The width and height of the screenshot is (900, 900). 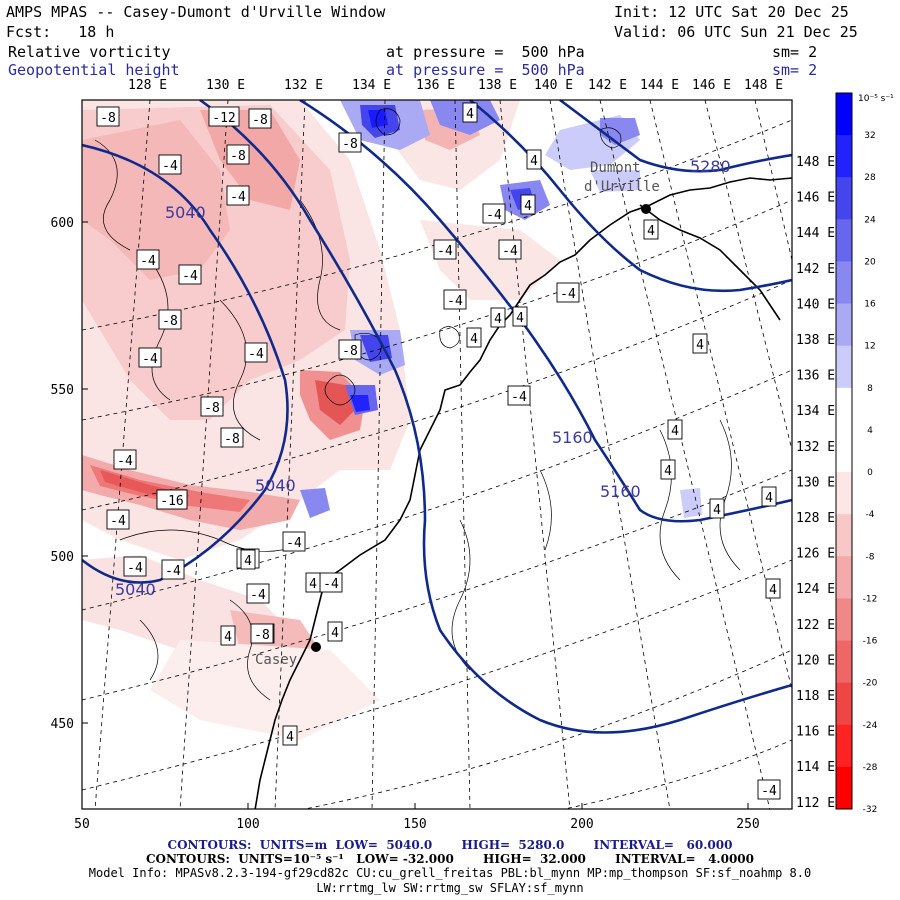 I want to click on longitude-label: 144 E, so click(x=659, y=85).